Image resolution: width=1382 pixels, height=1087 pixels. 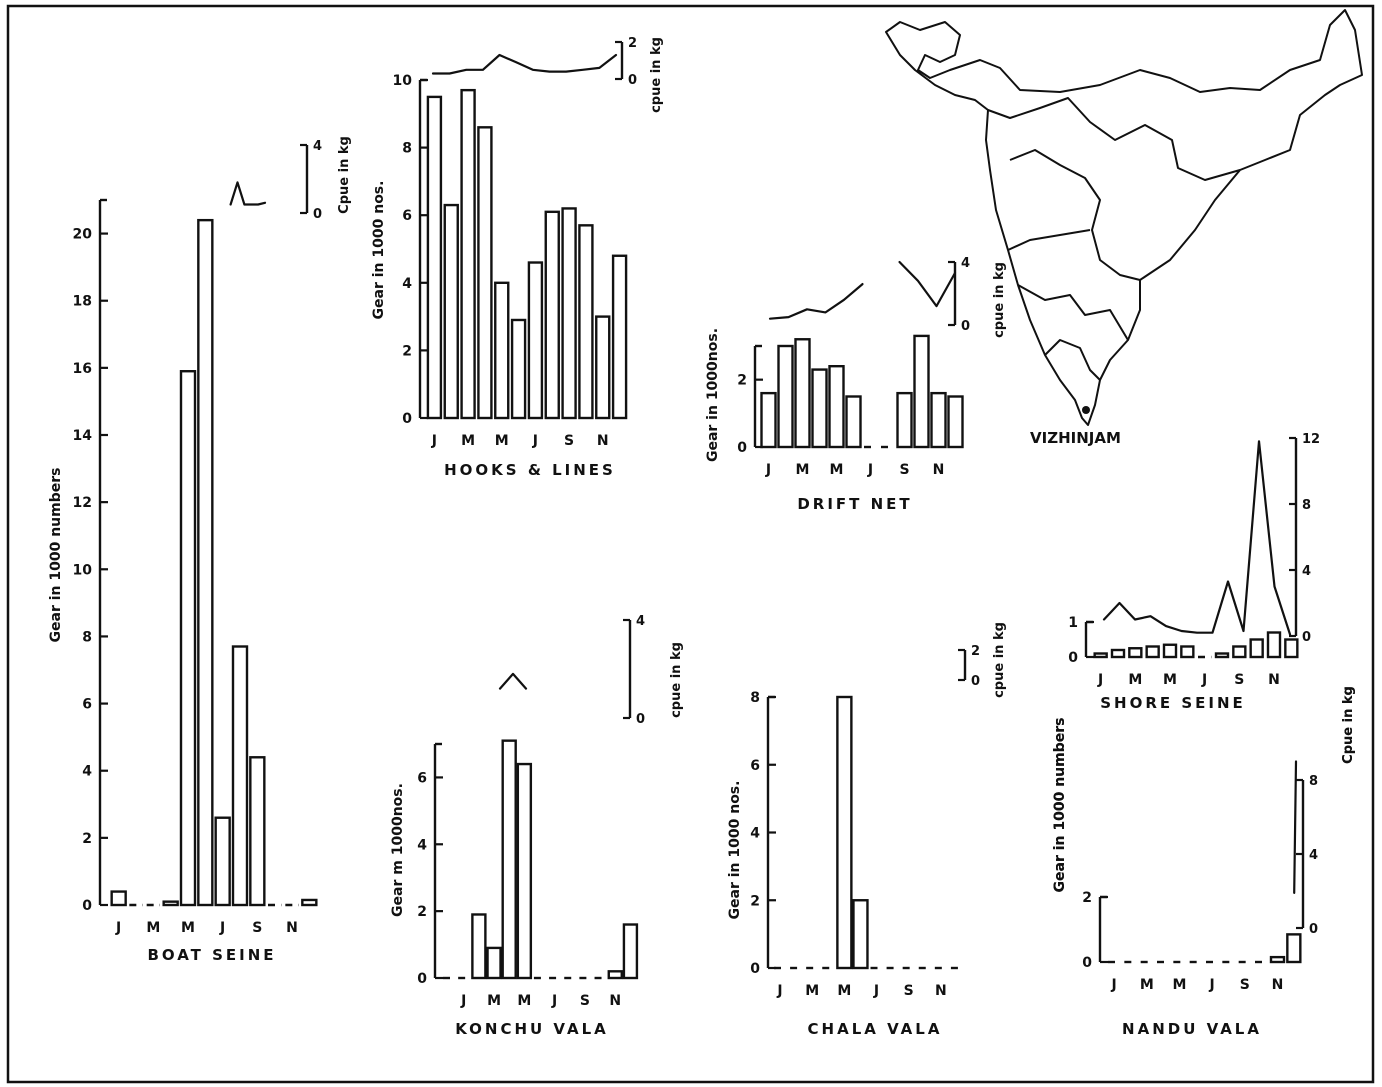 What do you see at coordinates (999, 660) in the screenshot?
I see `cpue-axis-label: cpue in kg` at bounding box center [999, 660].